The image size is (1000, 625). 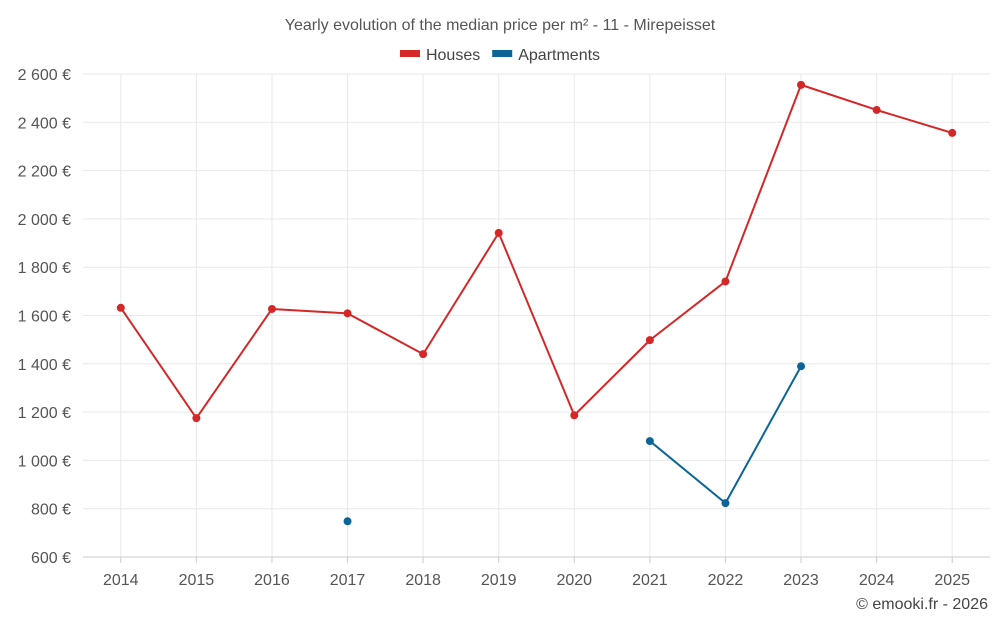 What do you see at coordinates (559, 55) in the screenshot?
I see `legend-label: Apartments` at bounding box center [559, 55].